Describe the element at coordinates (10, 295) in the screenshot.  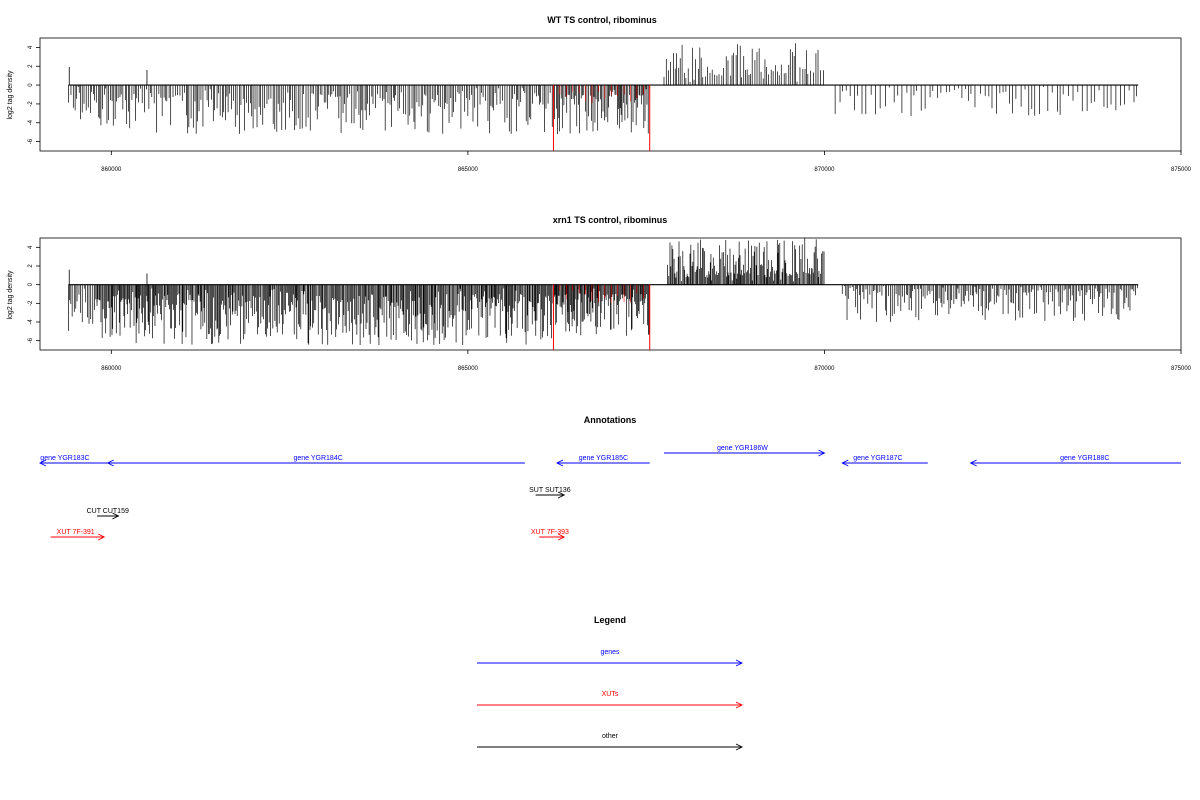
I see `xrn1-track-ylabel: log2 tag density` at that location.